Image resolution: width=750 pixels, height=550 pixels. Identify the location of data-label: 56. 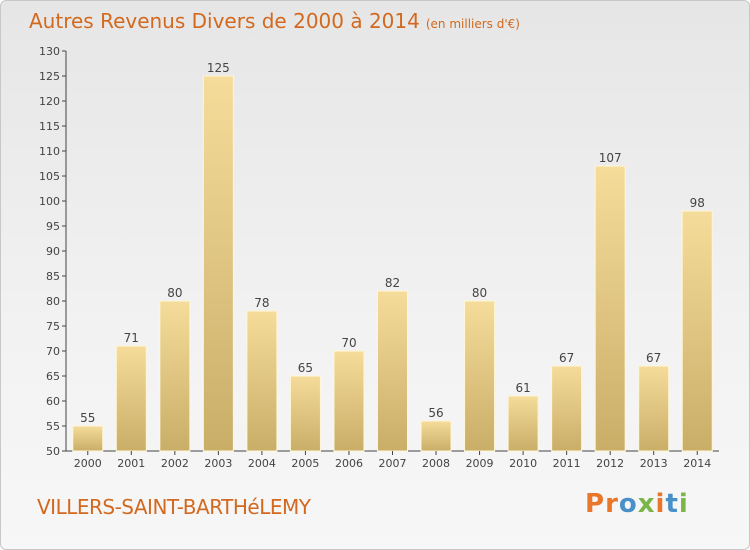
(435, 413).